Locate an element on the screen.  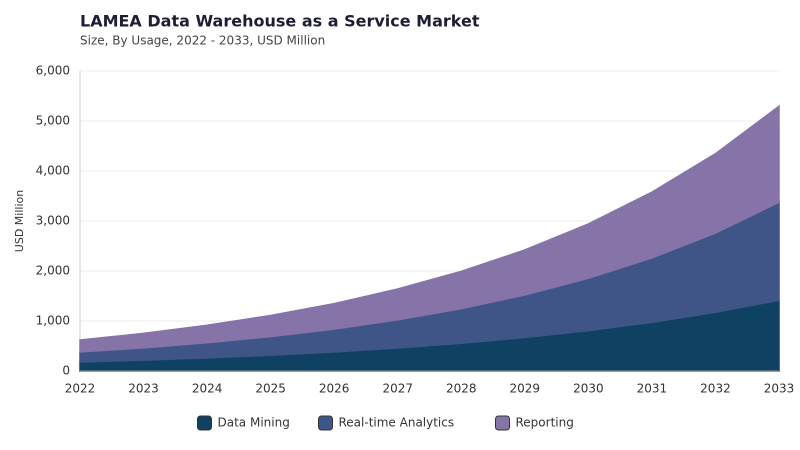
x-tick-label: 2032 is located at coordinates (715, 389).